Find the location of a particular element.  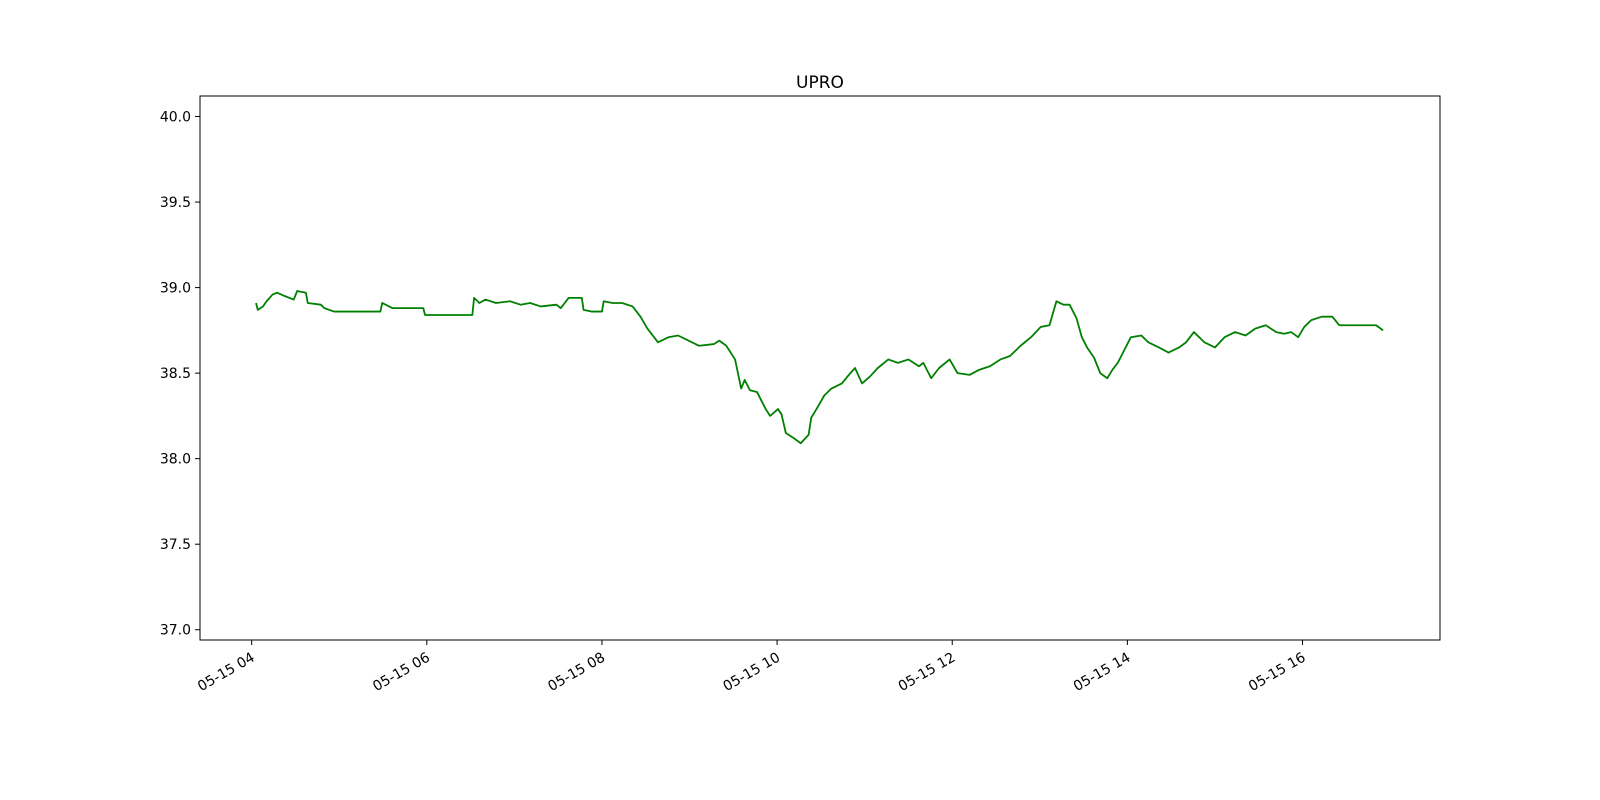

x-tick-label: 05-15 16 is located at coordinates (1277, 672).